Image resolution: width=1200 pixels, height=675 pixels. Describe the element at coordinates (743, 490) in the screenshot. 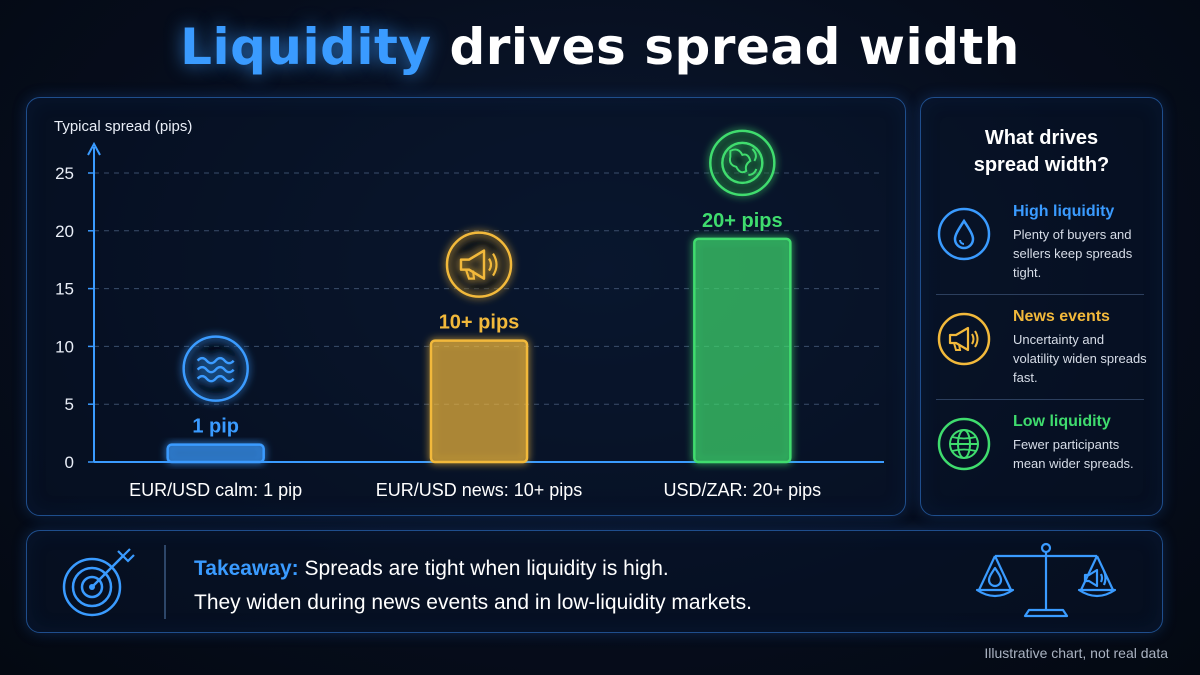

I see `category-label: USD/ZAR: 20+ pips` at that location.